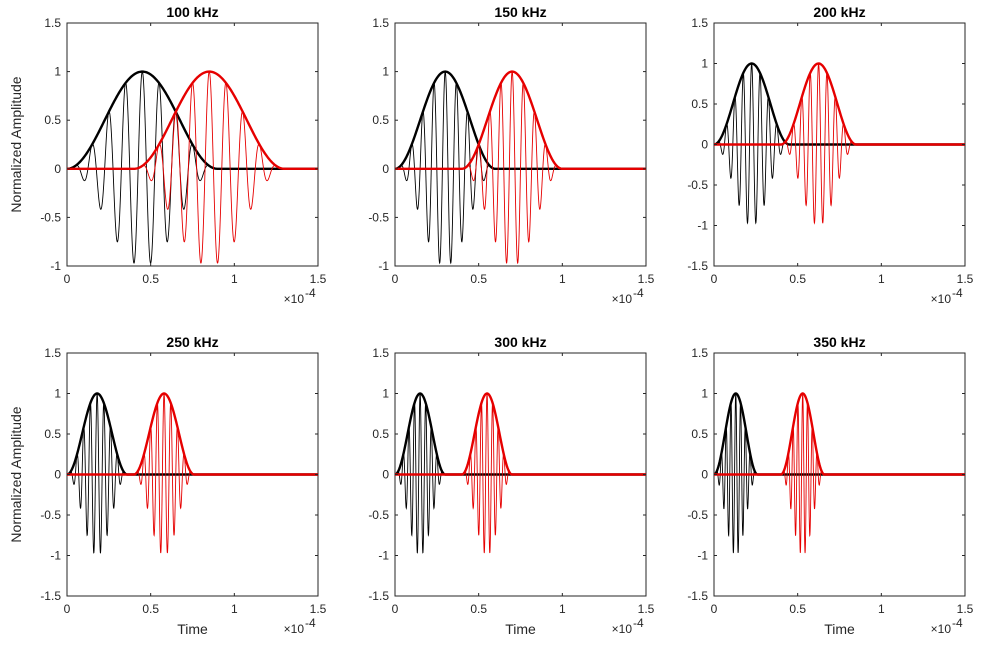 The height and width of the screenshot is (659, 990). I want to click on axes-box, so click(520, 144).